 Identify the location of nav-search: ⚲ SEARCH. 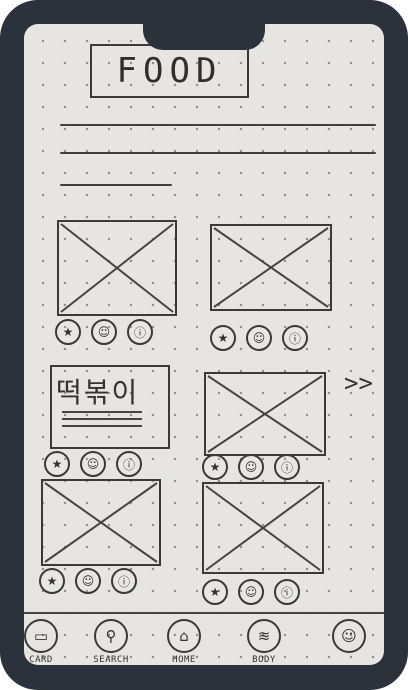
(111, 640).